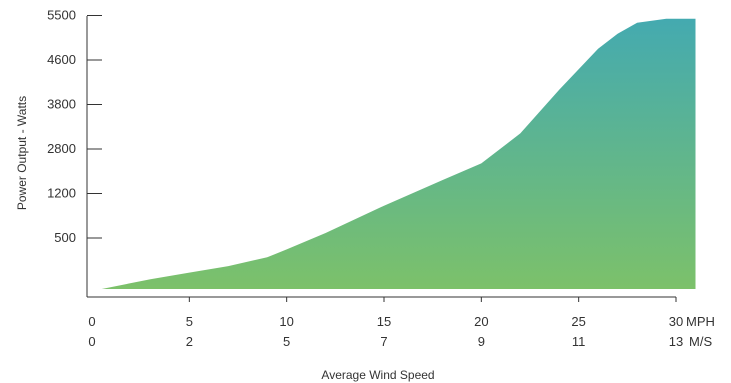  I want to click on x-tick-label-mph: 0, so click(91, 321).